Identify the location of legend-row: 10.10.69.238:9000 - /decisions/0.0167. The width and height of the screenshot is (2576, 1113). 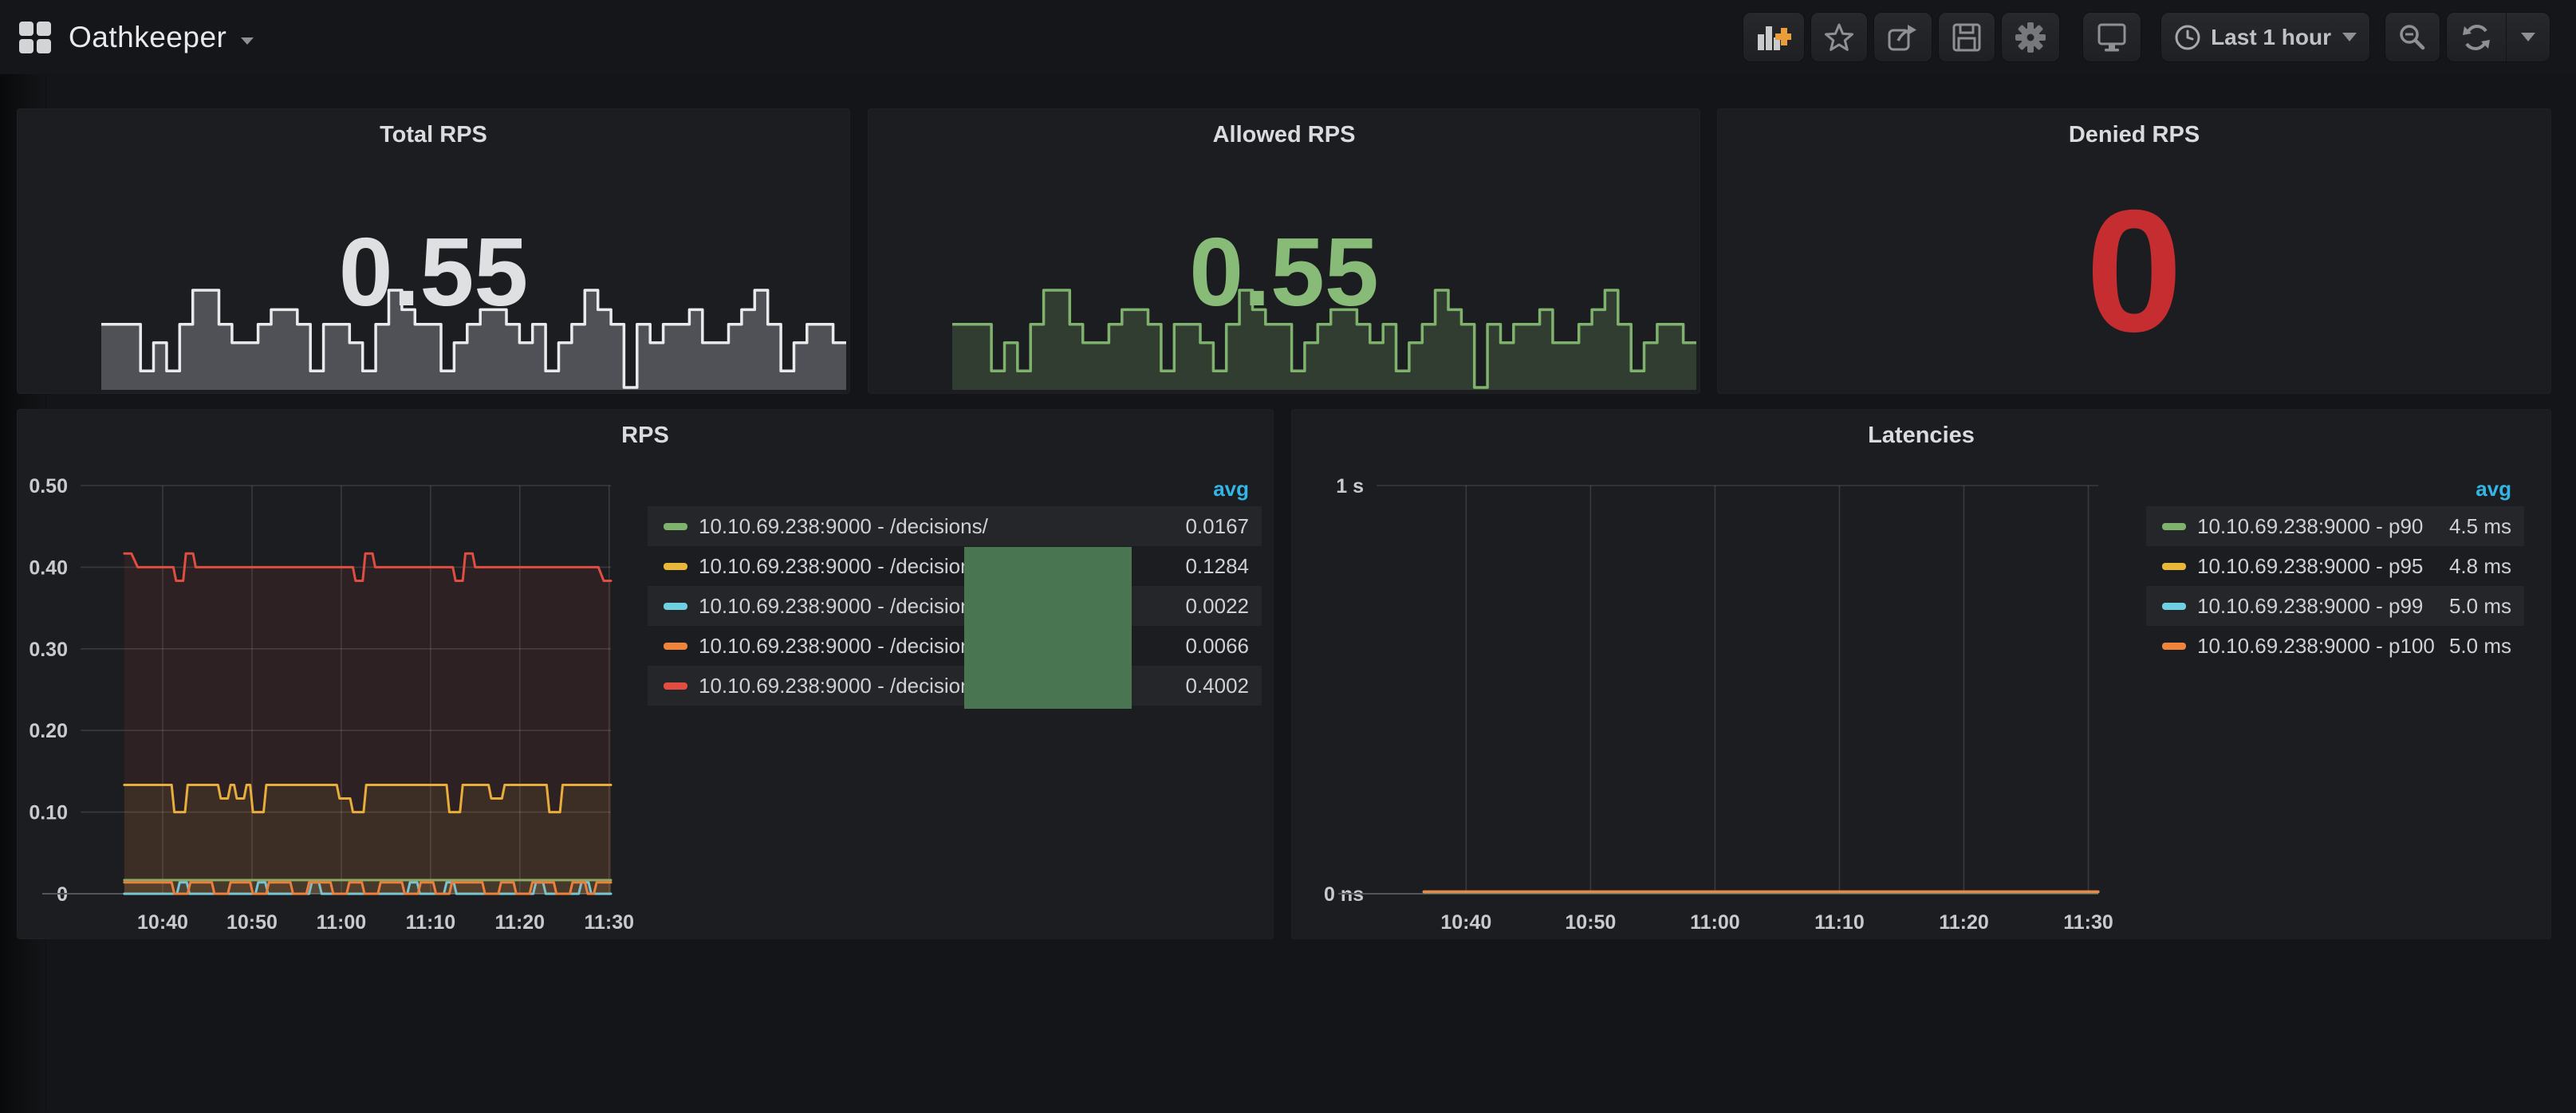
(955, 526).